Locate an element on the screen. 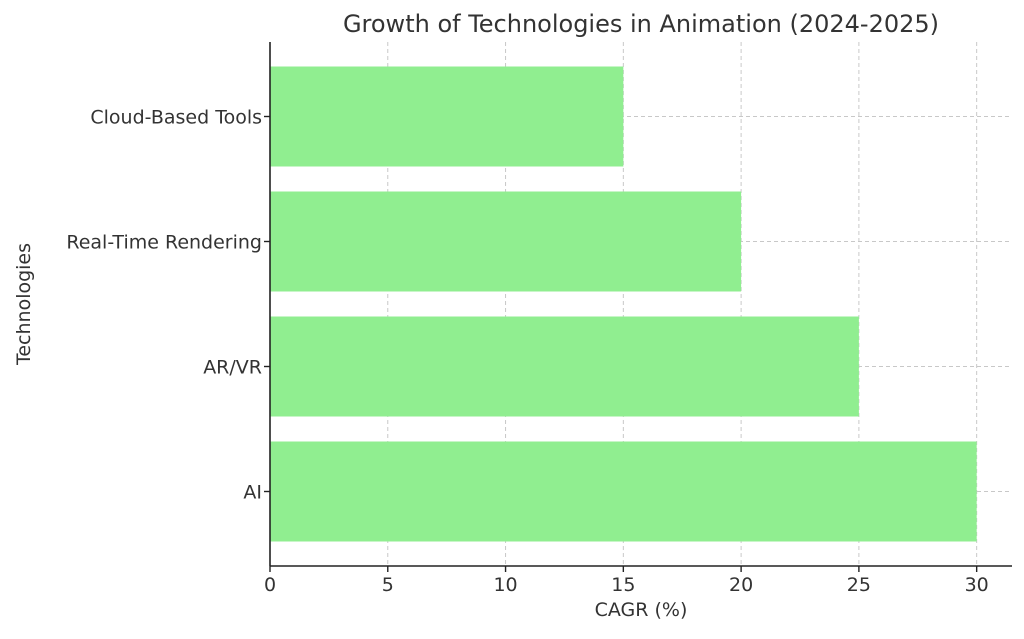  y-tick-label: AI is located at coordinates (252, 493).